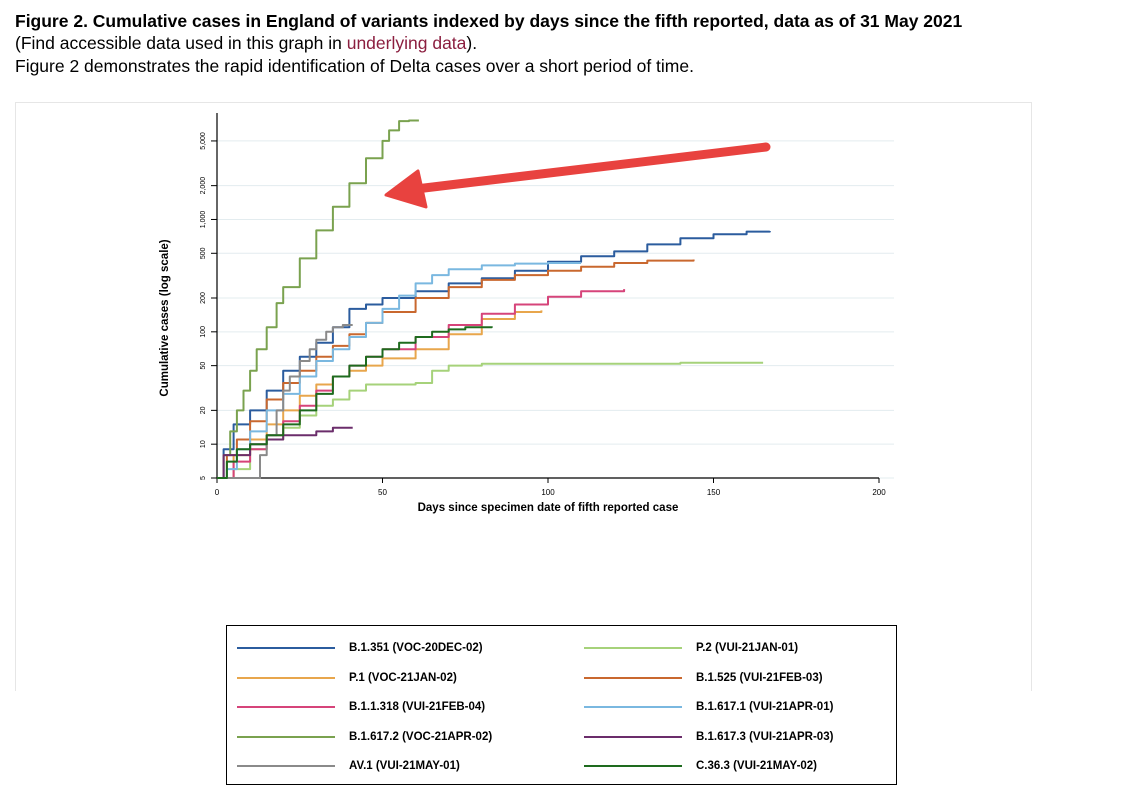 The height and width of the screenshot is (785, 1124). I want to click on legend-item: B.1.617.1 (VUI-21APR-01), so click(708, 707).